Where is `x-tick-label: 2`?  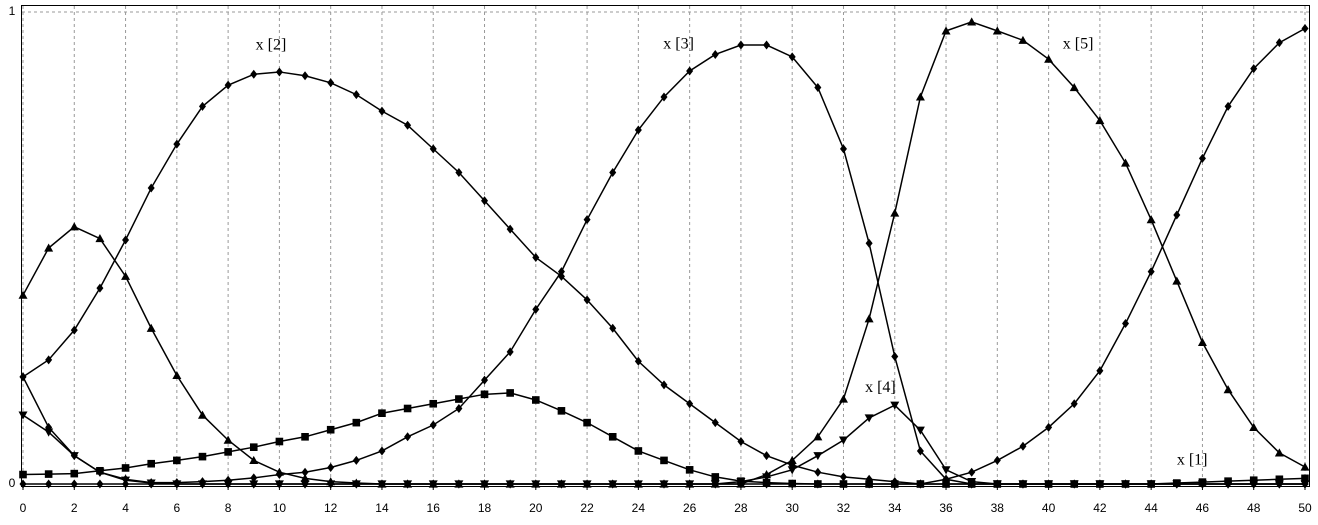
x-tick-label: 2 is located at coordinates (74, 508).